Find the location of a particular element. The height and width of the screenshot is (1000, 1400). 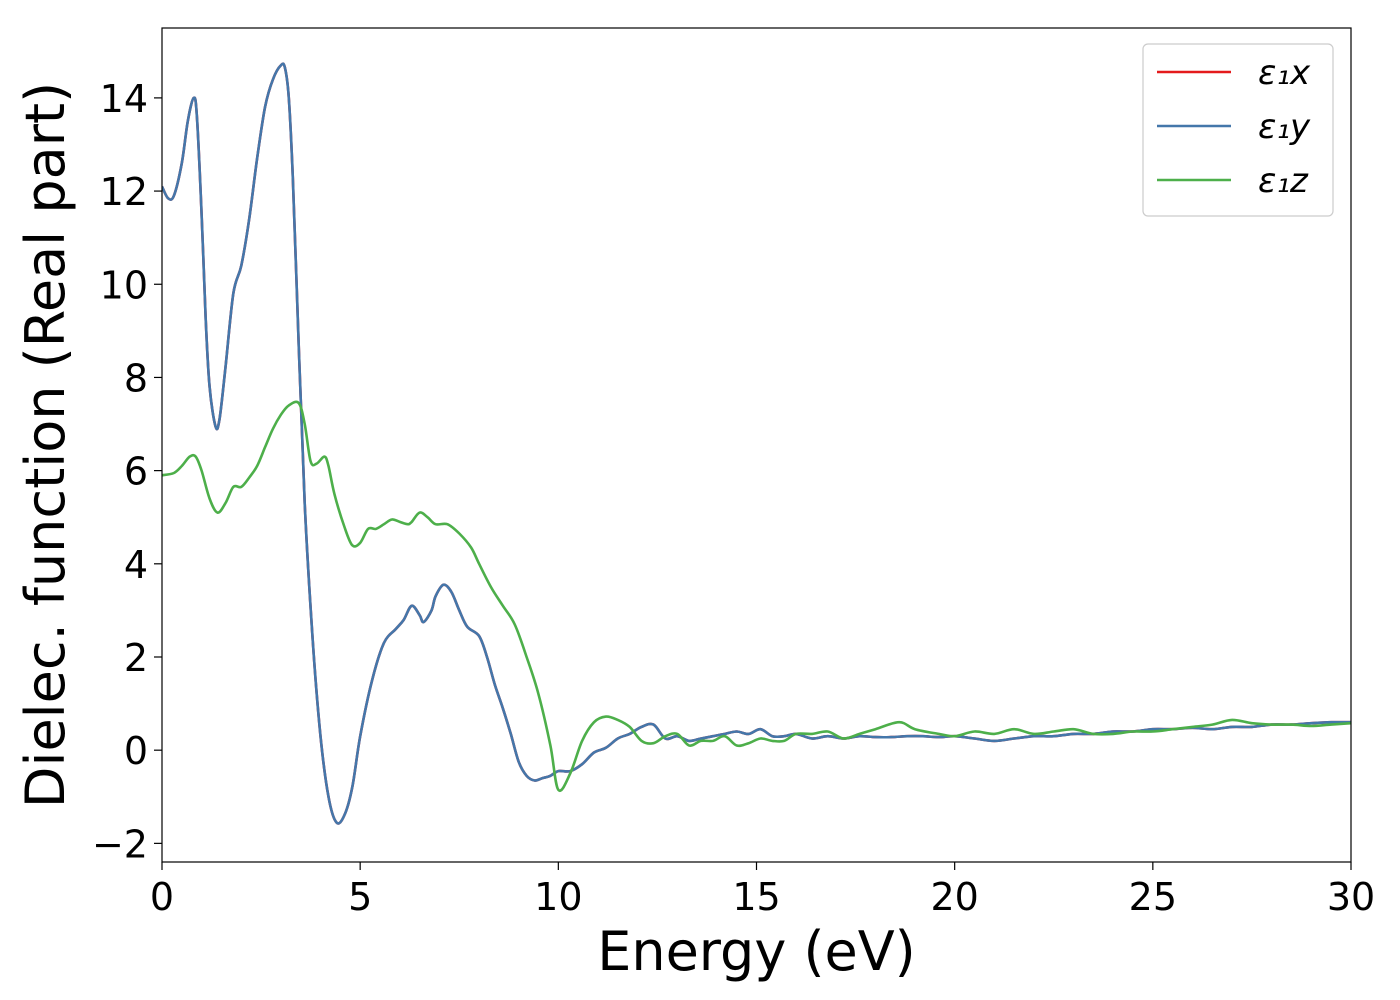

x-tick-label: 0 is located at coordinates (162, 897).